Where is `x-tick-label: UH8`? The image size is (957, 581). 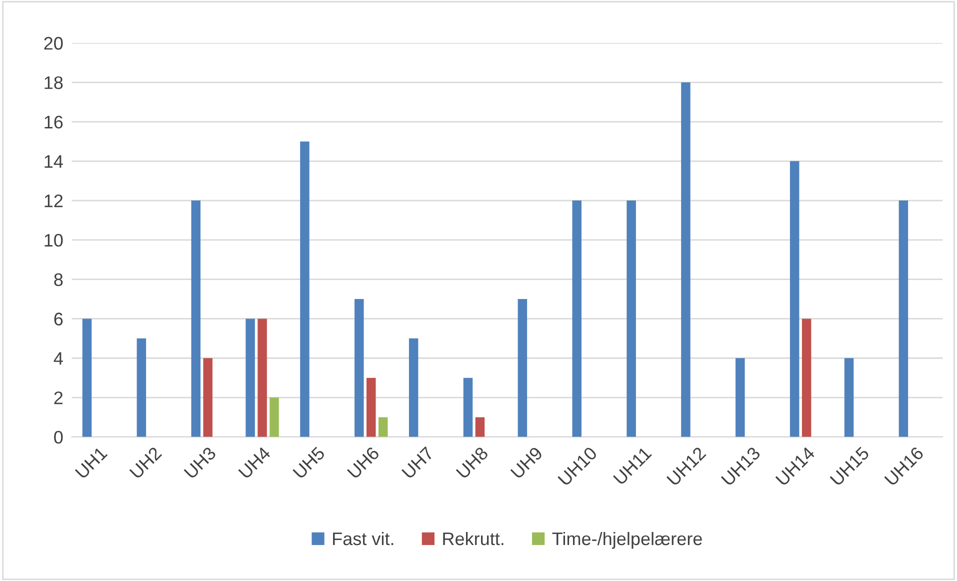
x-tick-label: UH8 is located at coordinates (472, 463).